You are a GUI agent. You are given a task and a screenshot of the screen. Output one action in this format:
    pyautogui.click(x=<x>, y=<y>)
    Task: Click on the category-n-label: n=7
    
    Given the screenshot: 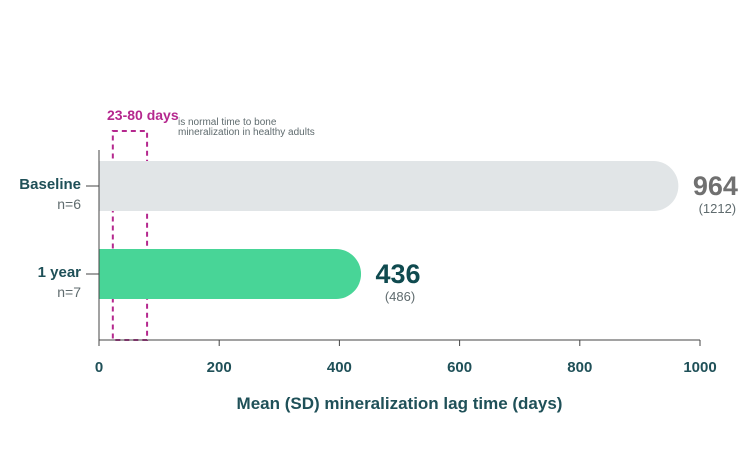 What is the action you would take?
    pyautogui.click(x=69, y=292)
    